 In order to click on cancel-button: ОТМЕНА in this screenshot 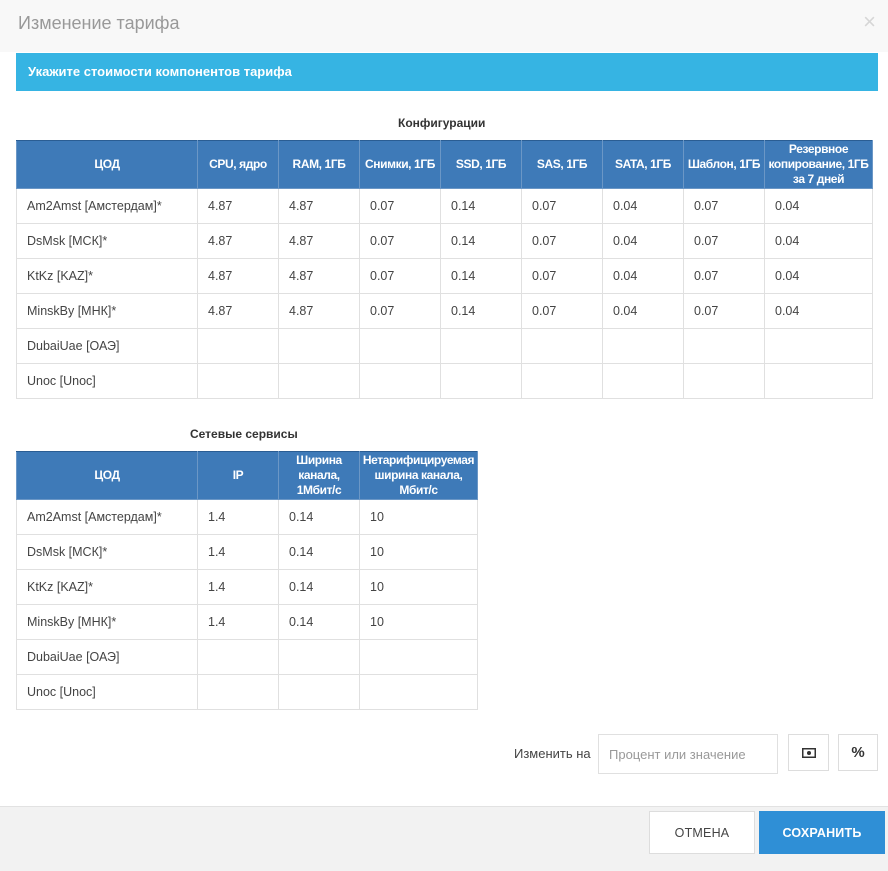, I will do `click(702, 832)`.